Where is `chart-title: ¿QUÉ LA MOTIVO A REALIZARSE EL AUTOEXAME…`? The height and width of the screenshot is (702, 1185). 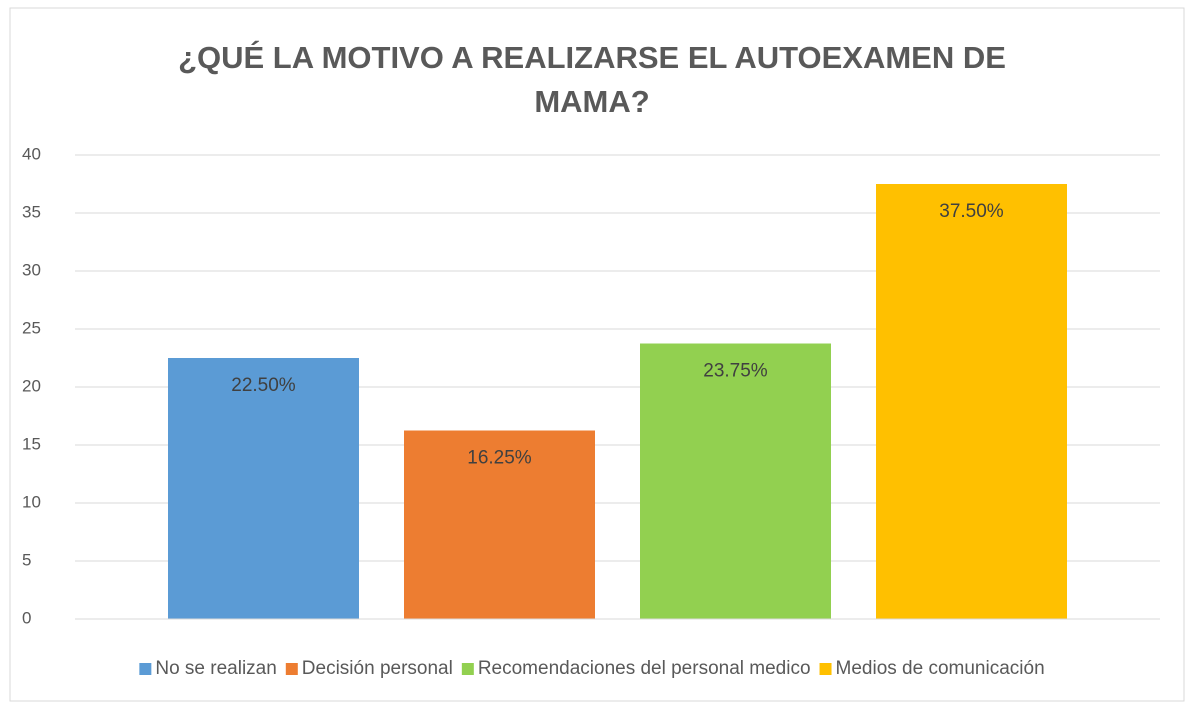
chart-title: ¿QUÉ LA MOTIVO A REALIZARSE EL AUTOEXAME… is located at coordinates (592, 79).